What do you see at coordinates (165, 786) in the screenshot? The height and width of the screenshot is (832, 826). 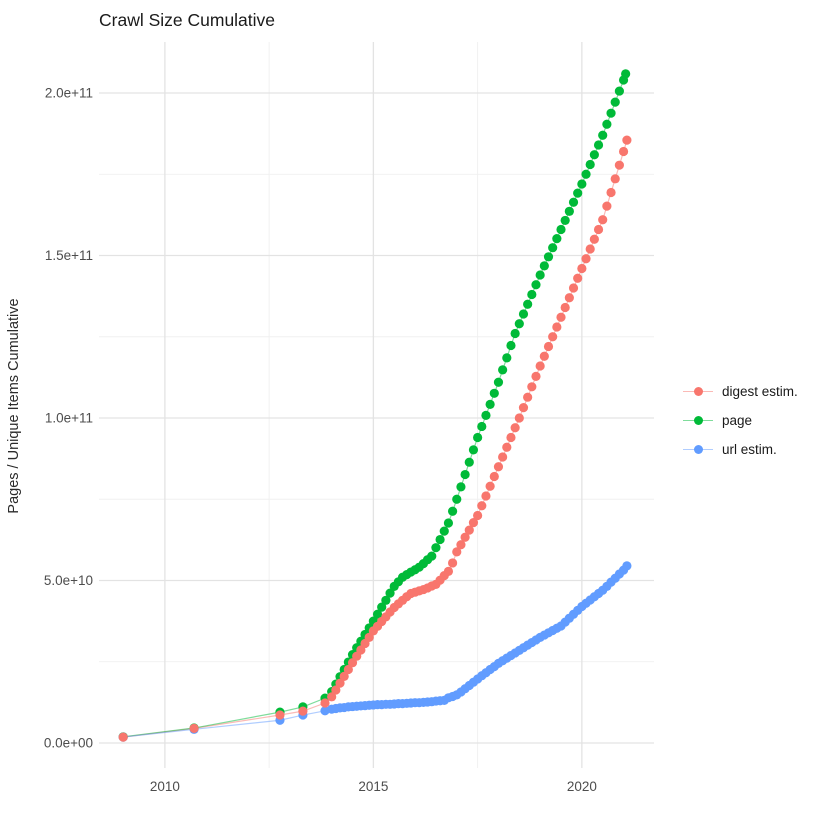 I see `x-tick-label: 2010` at bounding box center [165, 786].